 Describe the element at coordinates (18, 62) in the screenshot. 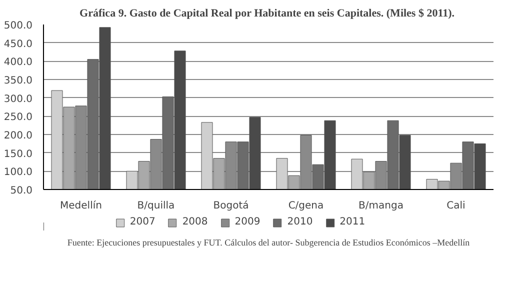

I see `y-tick-label: 400.0` at that location.